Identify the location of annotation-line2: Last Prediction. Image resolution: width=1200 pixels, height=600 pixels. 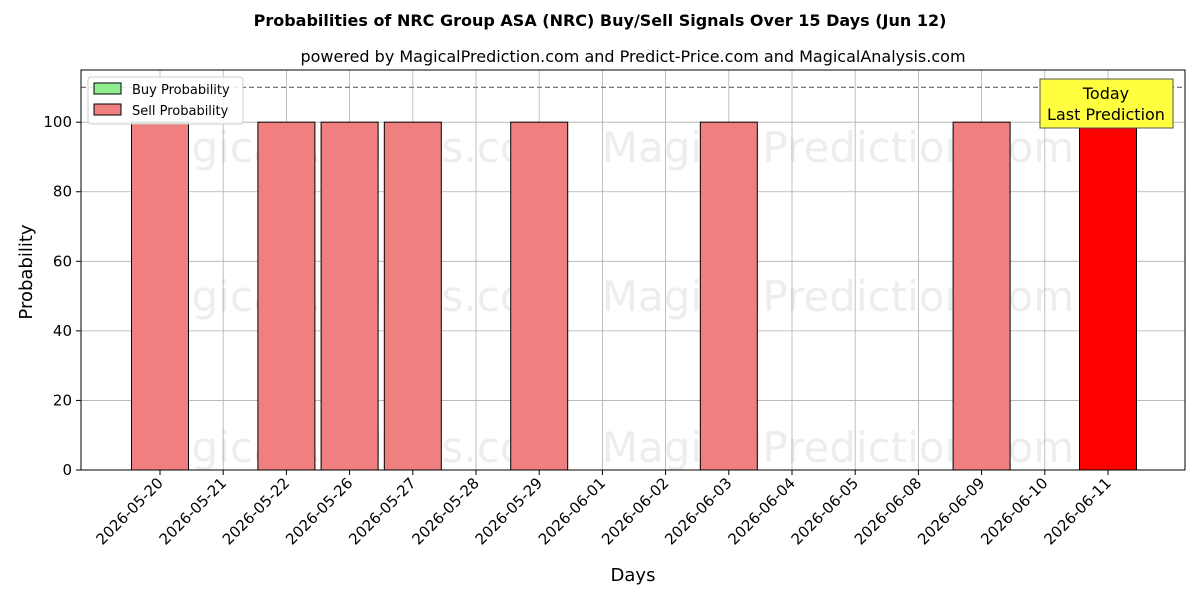
(1106, 114).